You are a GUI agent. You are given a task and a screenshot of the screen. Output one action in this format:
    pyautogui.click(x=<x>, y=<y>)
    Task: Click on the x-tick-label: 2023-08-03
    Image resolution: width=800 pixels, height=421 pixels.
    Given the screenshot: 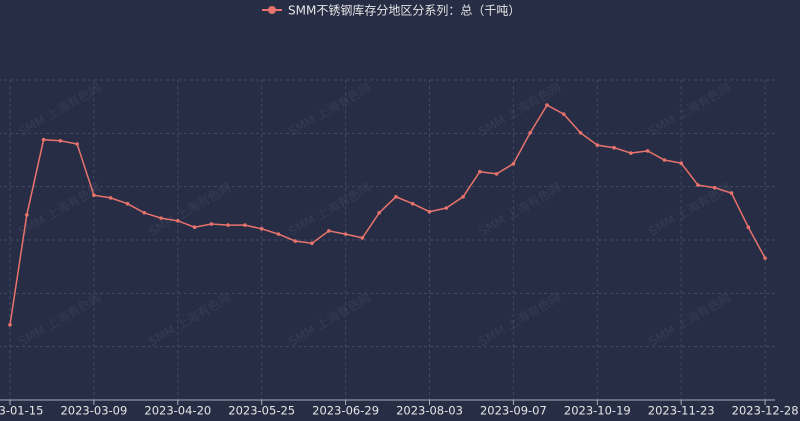 What is the action you would take?
    pyautogui.click(x=429, y=411)
    